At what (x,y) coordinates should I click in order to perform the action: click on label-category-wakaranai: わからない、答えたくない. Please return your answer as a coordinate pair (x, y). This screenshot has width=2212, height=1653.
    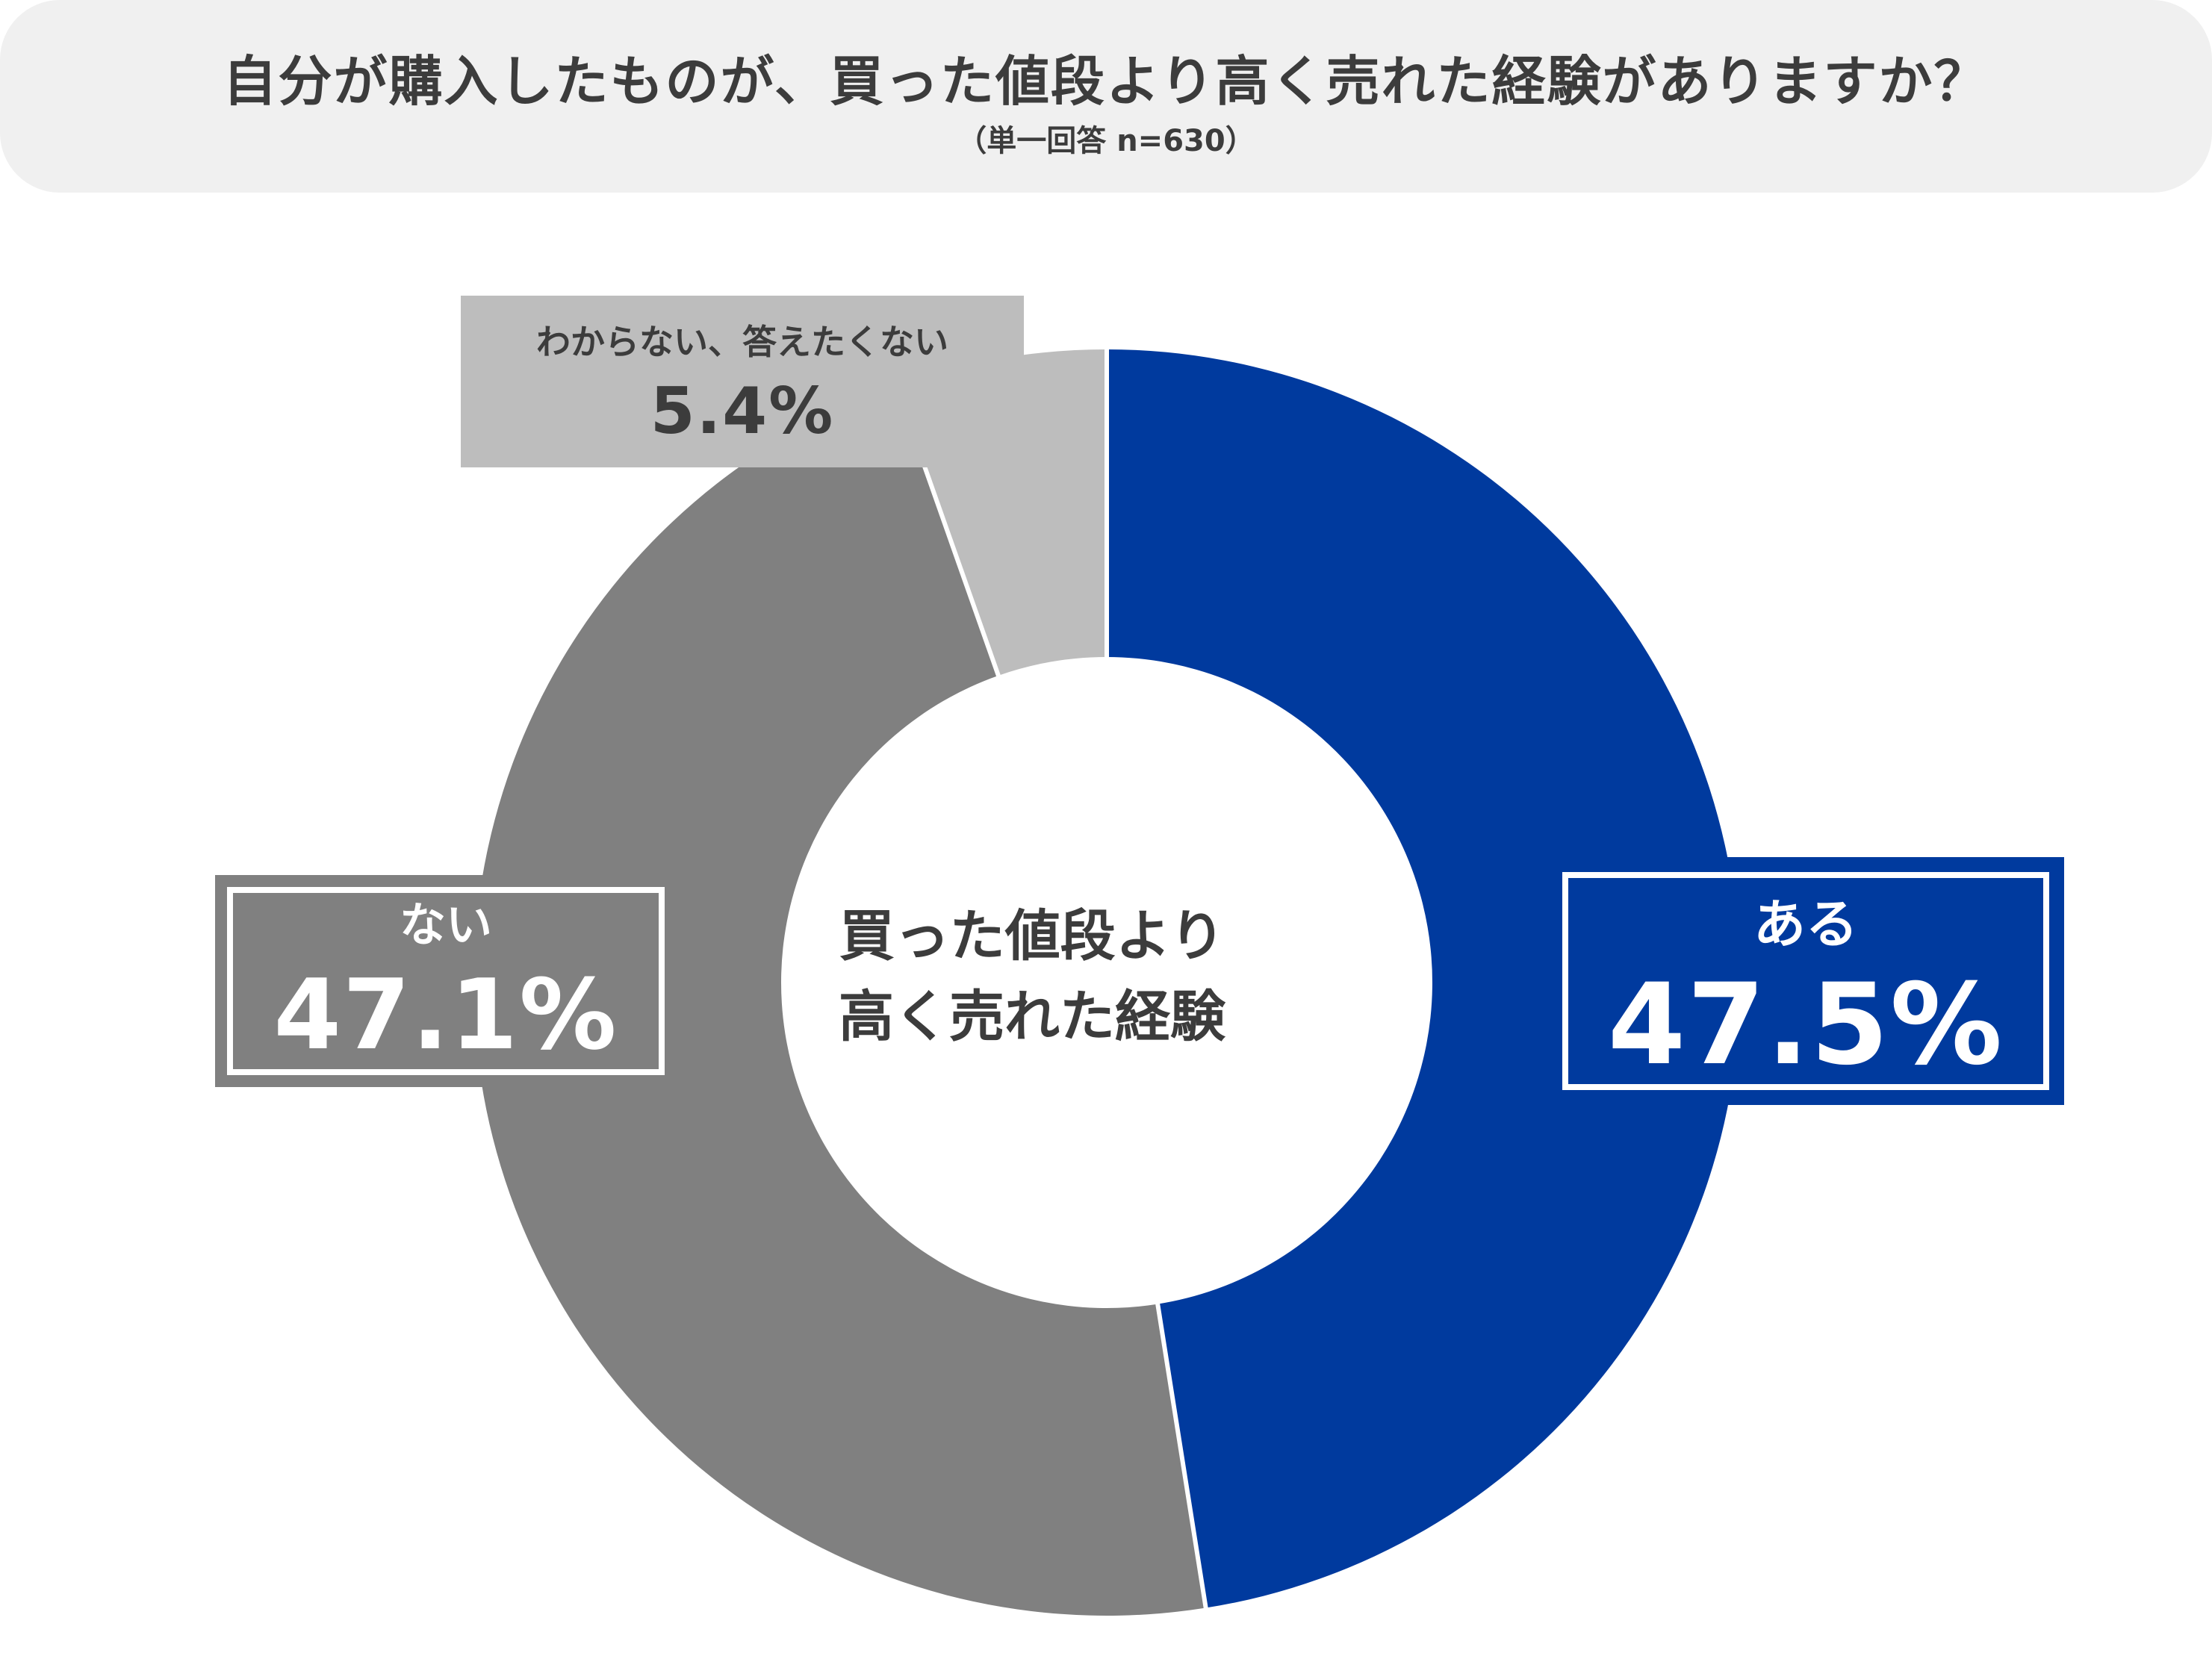
    Looking at the image, I should click on (742, 342).